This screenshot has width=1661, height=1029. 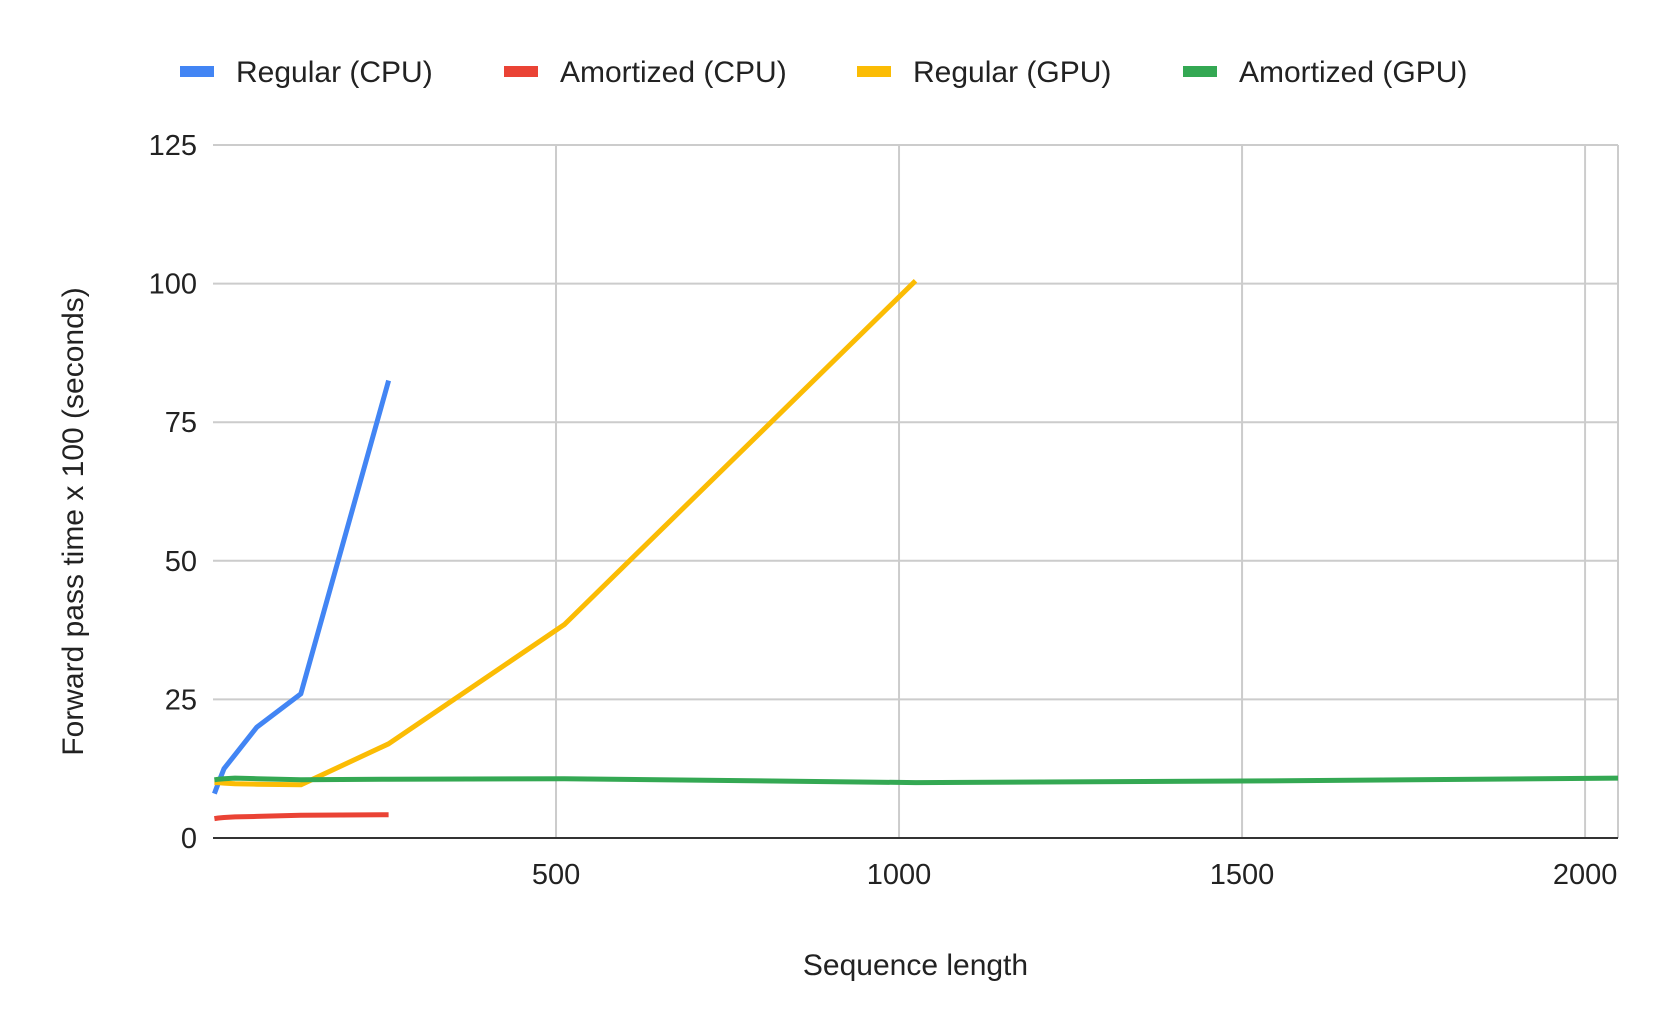 I want to click on y-axis-ticks: 0 25 50 75 100 125, so click(x=173, y=492).